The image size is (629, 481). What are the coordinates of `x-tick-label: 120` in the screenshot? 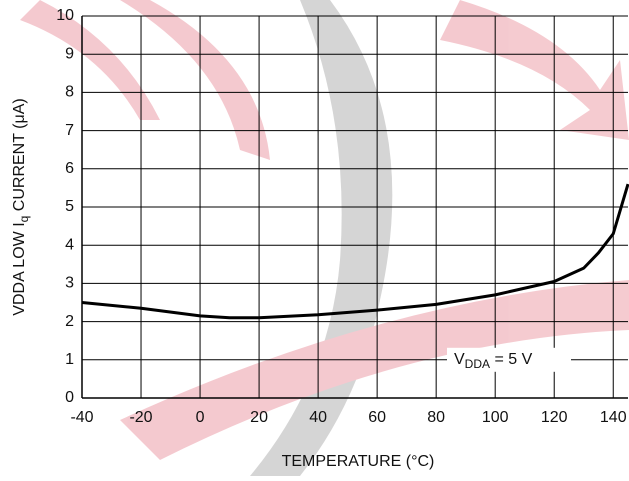 It's located at (554, 417).